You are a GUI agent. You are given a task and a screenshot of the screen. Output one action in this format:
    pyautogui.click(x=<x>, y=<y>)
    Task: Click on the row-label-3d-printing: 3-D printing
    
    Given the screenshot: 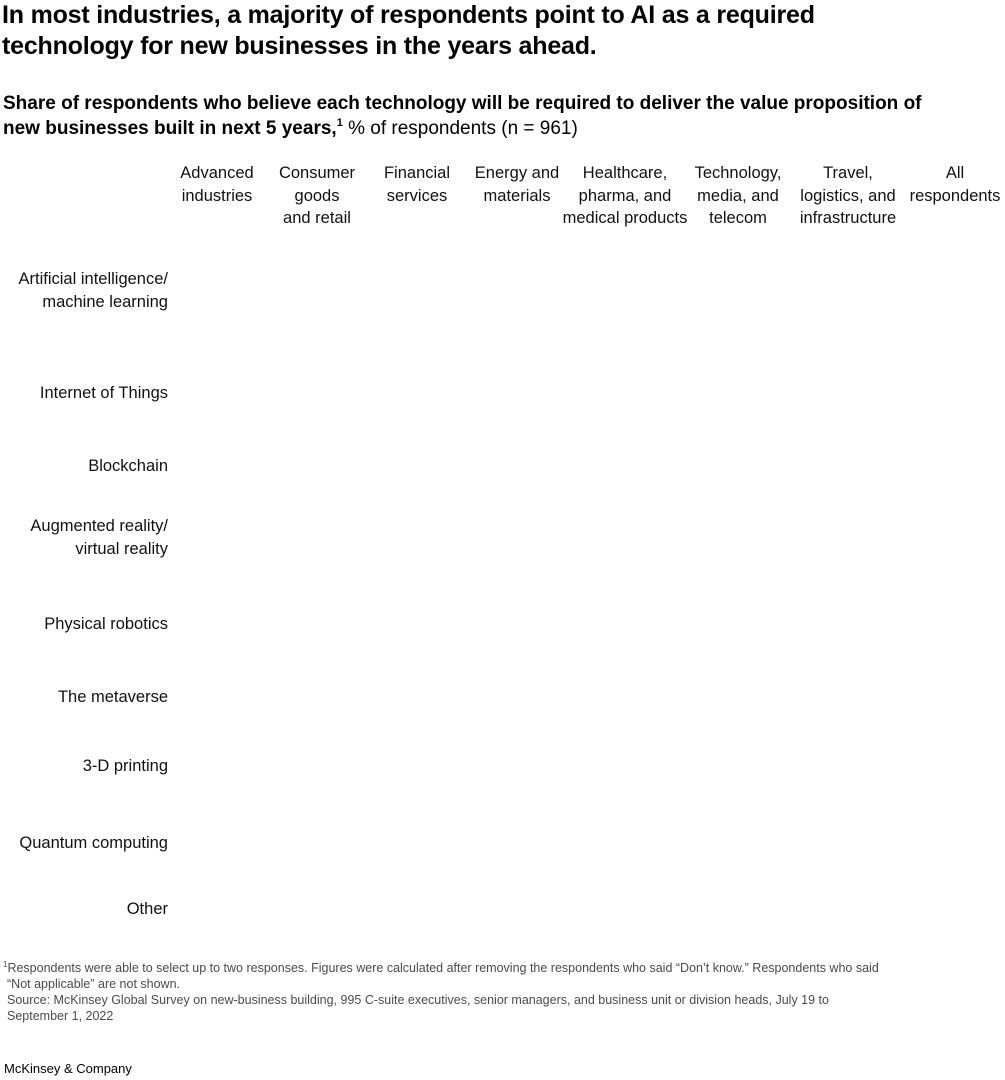 What is the action you would take?
    pyautogui.click(x=125, y=766)
    